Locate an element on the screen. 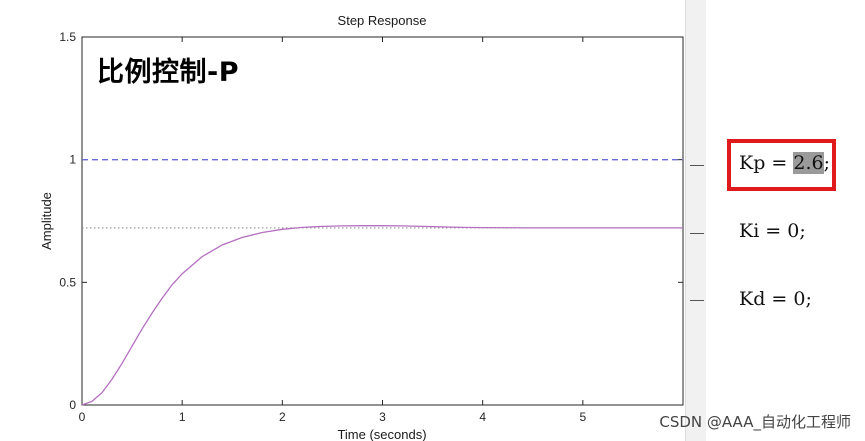 This screenshot has height=441, width=865. x-axis-label: Time (seconds) is located at coordinates (381, 434).